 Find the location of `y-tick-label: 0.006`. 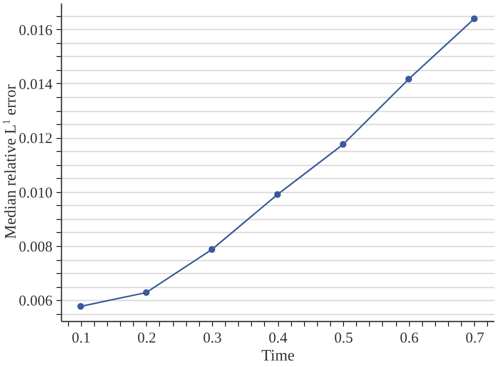

y-tick-label: 0.006 is located at coordinates (35, 302).